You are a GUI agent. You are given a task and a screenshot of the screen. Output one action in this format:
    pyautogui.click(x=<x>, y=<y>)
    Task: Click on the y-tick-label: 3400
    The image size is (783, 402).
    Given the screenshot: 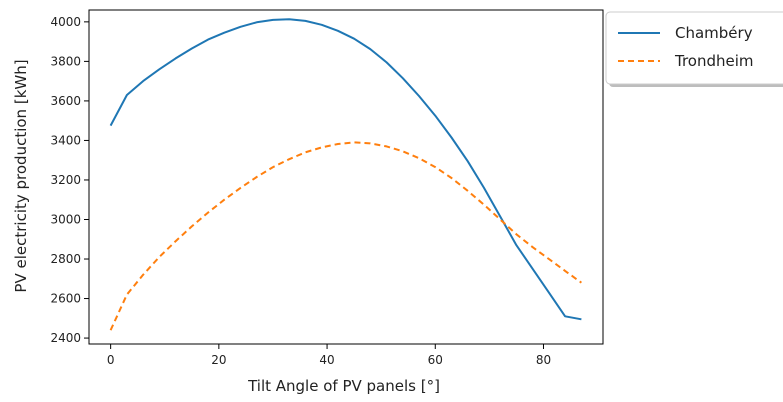 What is the action you would take?
    pyautogui.click(x=65, y=140)
    